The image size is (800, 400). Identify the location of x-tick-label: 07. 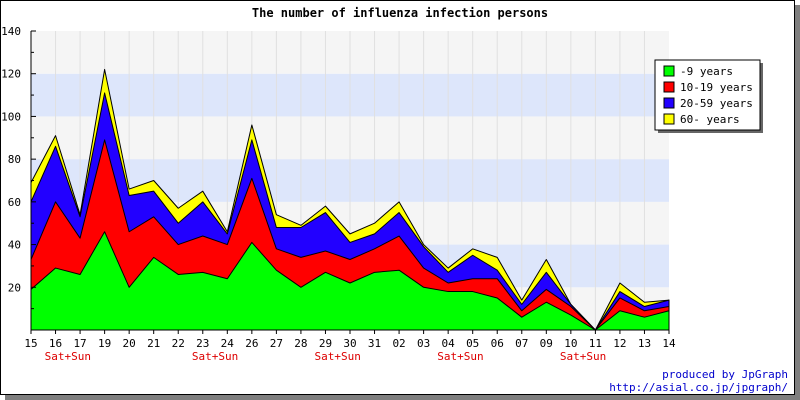
(521, 343).